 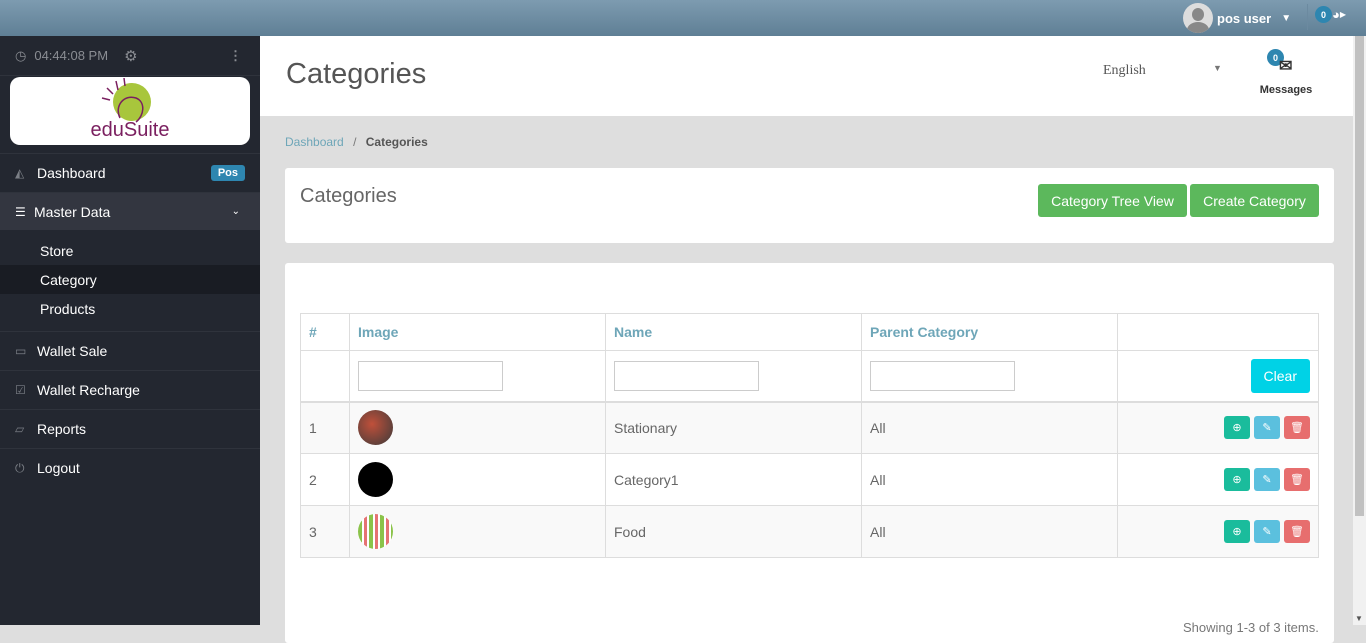 What do you see at coordinates (235, 211) in the screenshot?
I see `chevron-down-icon: ⌄` at bounding box center [235, 211].